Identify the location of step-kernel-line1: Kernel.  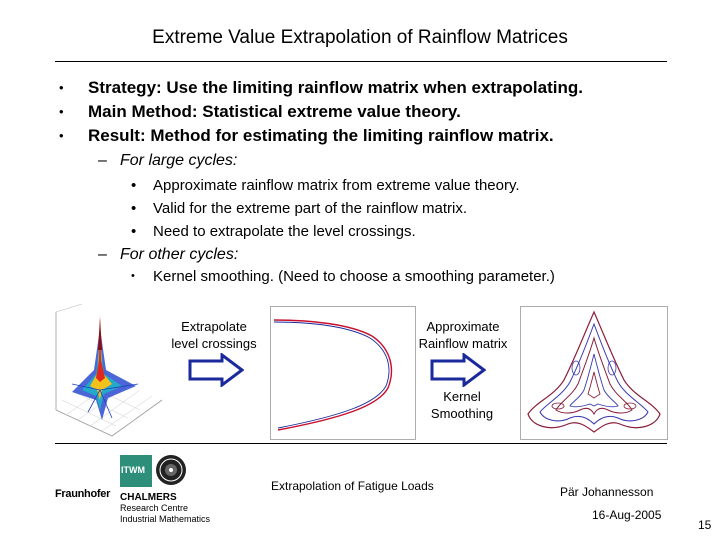
(462, 396).